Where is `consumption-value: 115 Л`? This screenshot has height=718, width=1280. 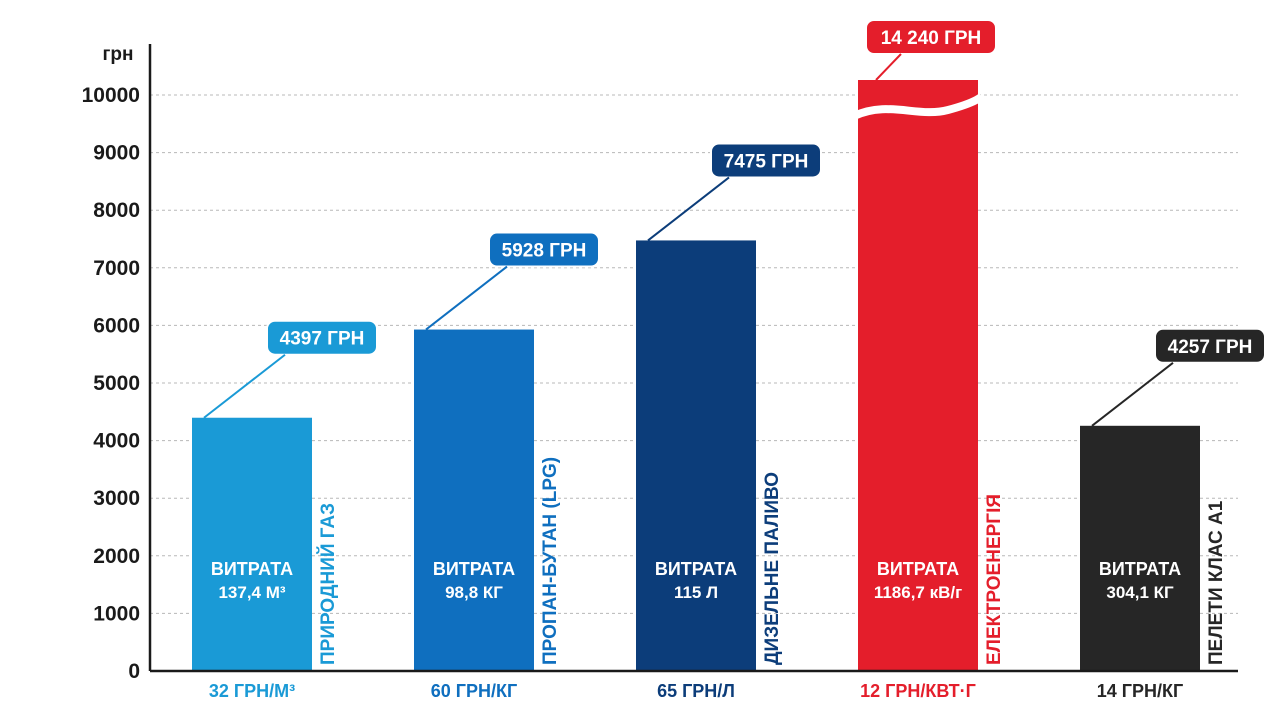 consumption-value: 115 Л is located at coordinates (696, 592).